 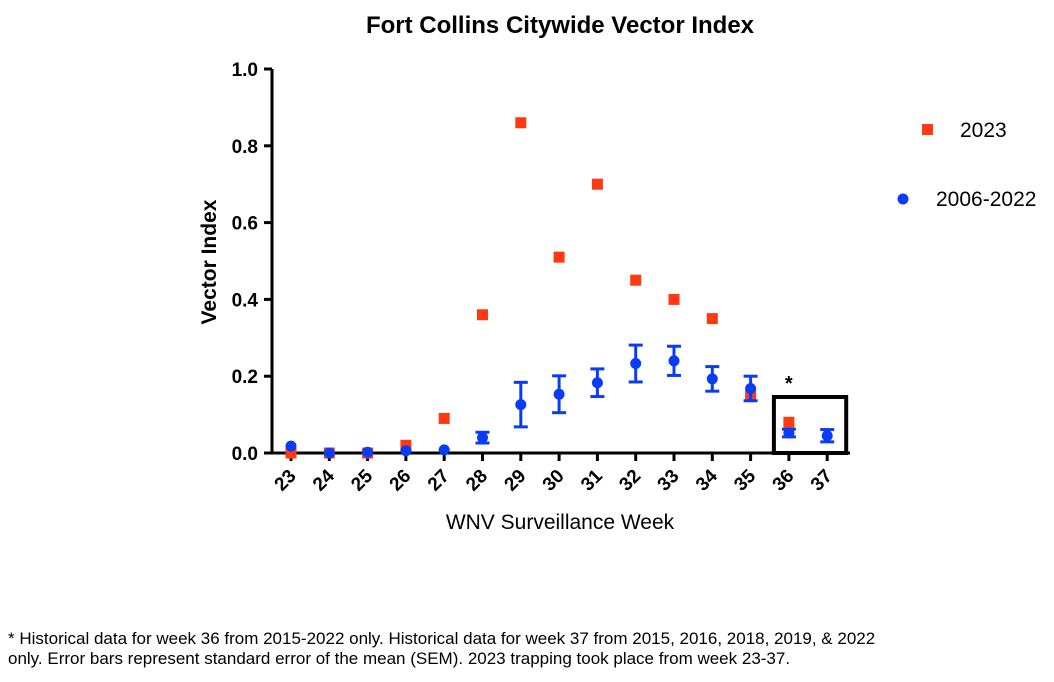 I want to click on y-tick-label: 0.2, so click(x=245, y=377).